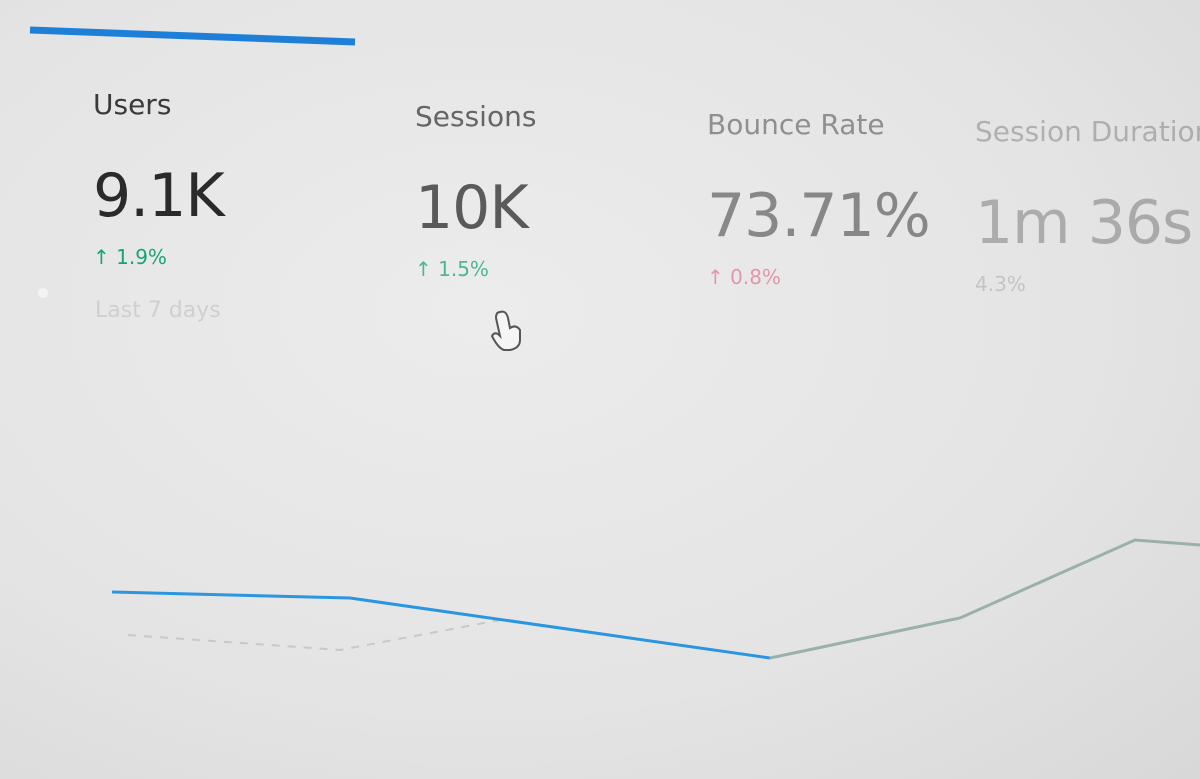  What do you see at coordinates (744, 277) in the screenshot?
I see `metric-change: ↑ 0.8%` at bounding box center [744, 277].